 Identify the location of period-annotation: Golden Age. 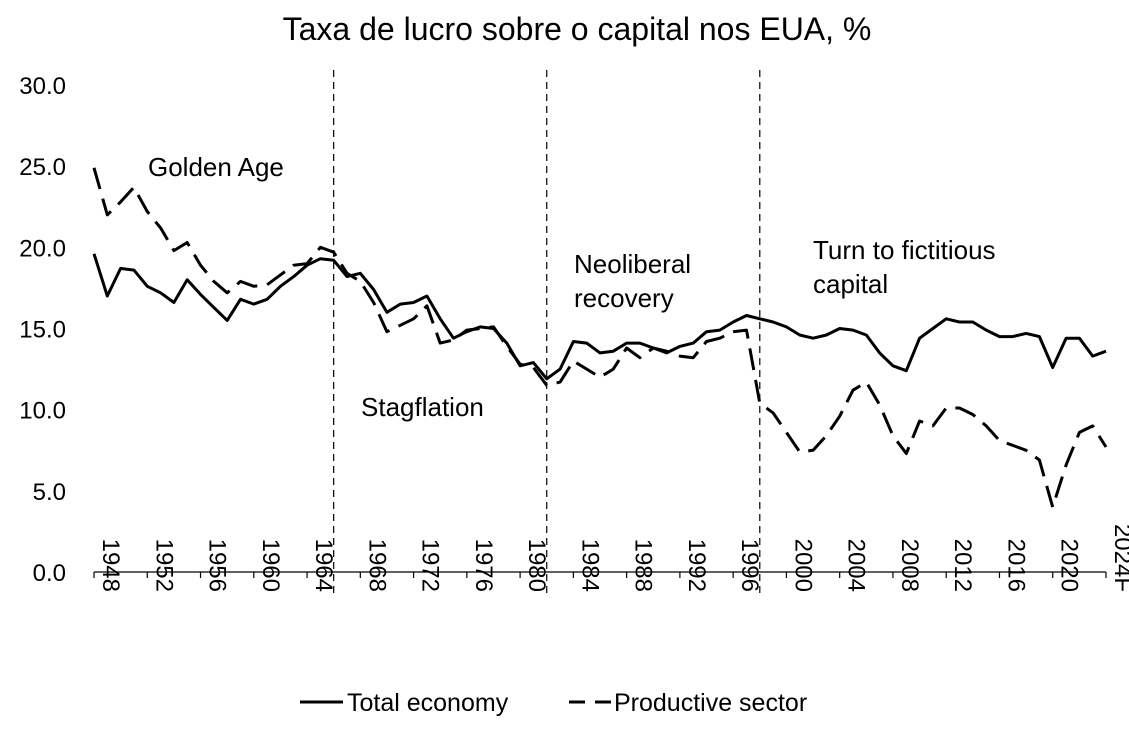
(216, 167).